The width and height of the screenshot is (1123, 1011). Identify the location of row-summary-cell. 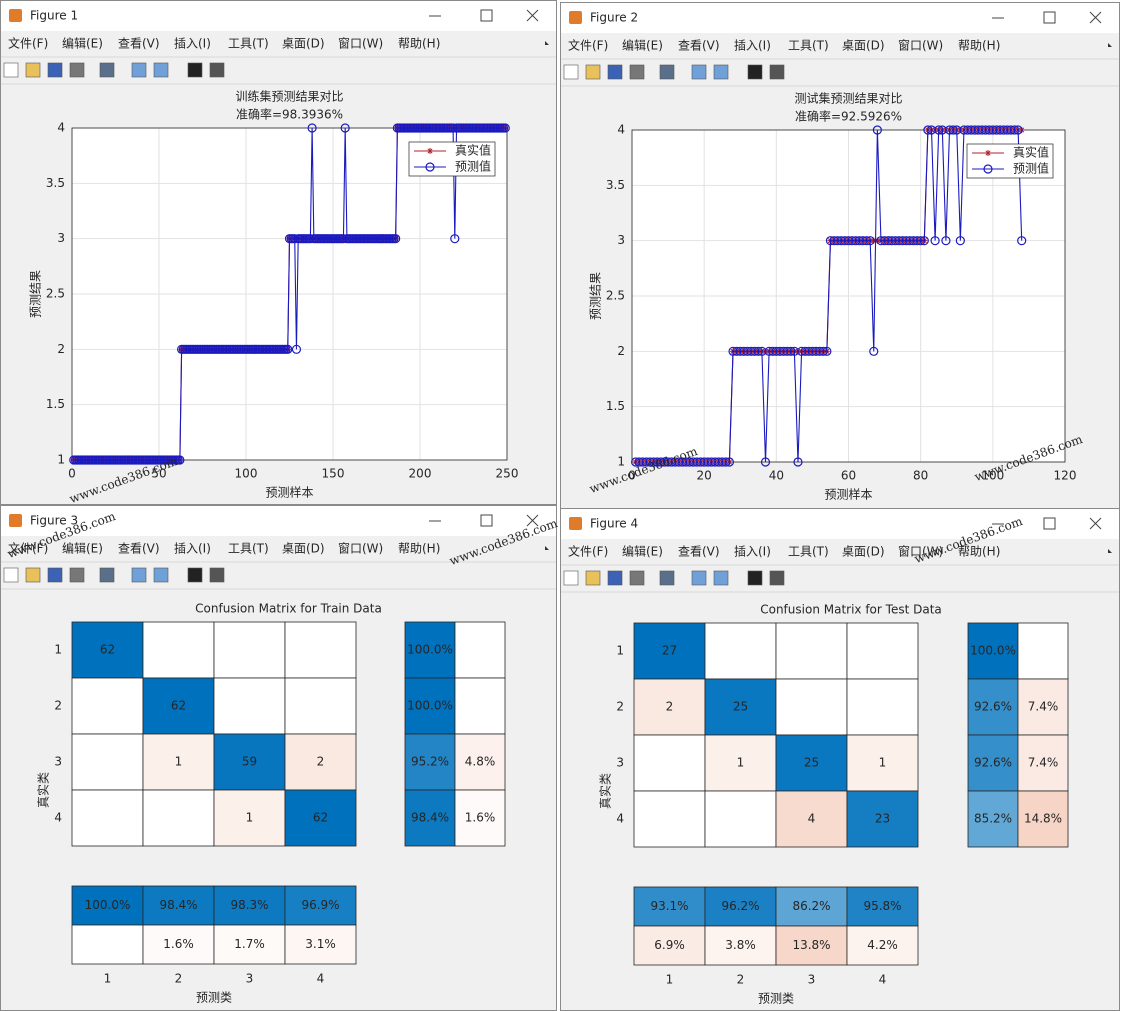
(480, 706).